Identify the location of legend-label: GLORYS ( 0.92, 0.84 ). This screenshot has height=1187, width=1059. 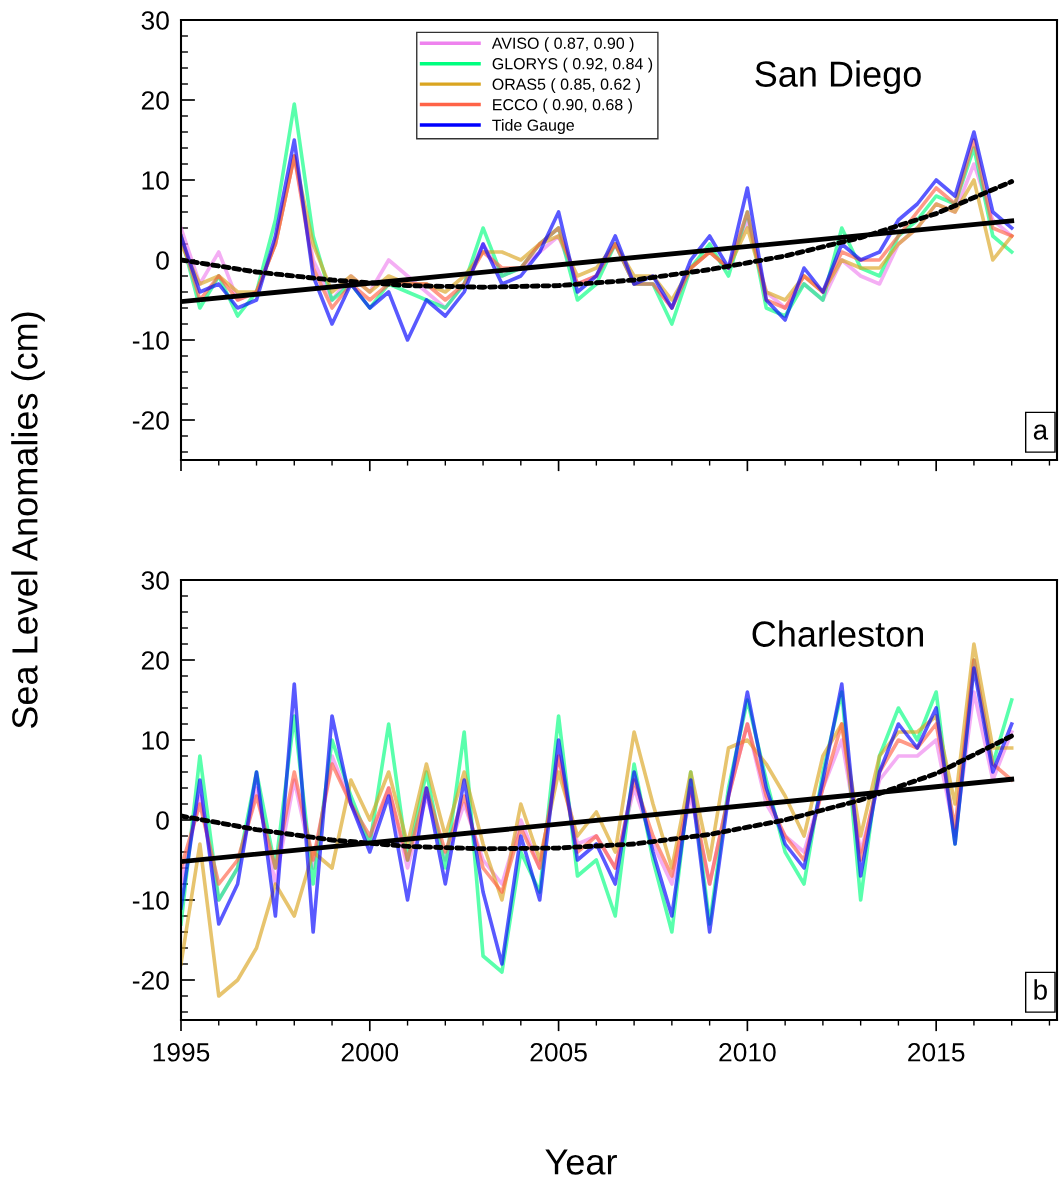
(572, 65).